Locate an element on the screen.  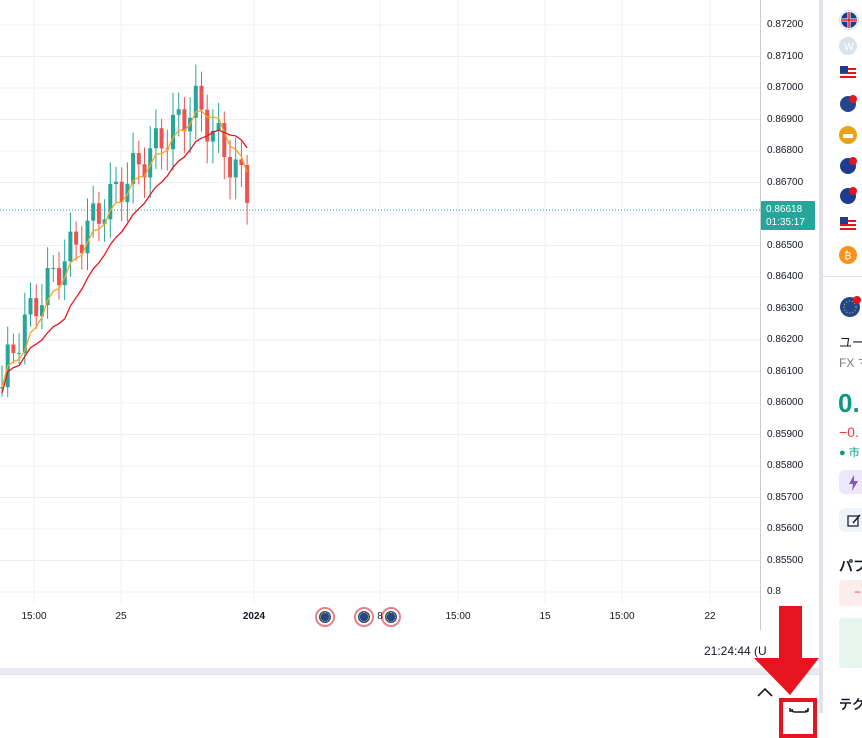
bitcoin-icon: ₿ is located at coordinates (848, 255).